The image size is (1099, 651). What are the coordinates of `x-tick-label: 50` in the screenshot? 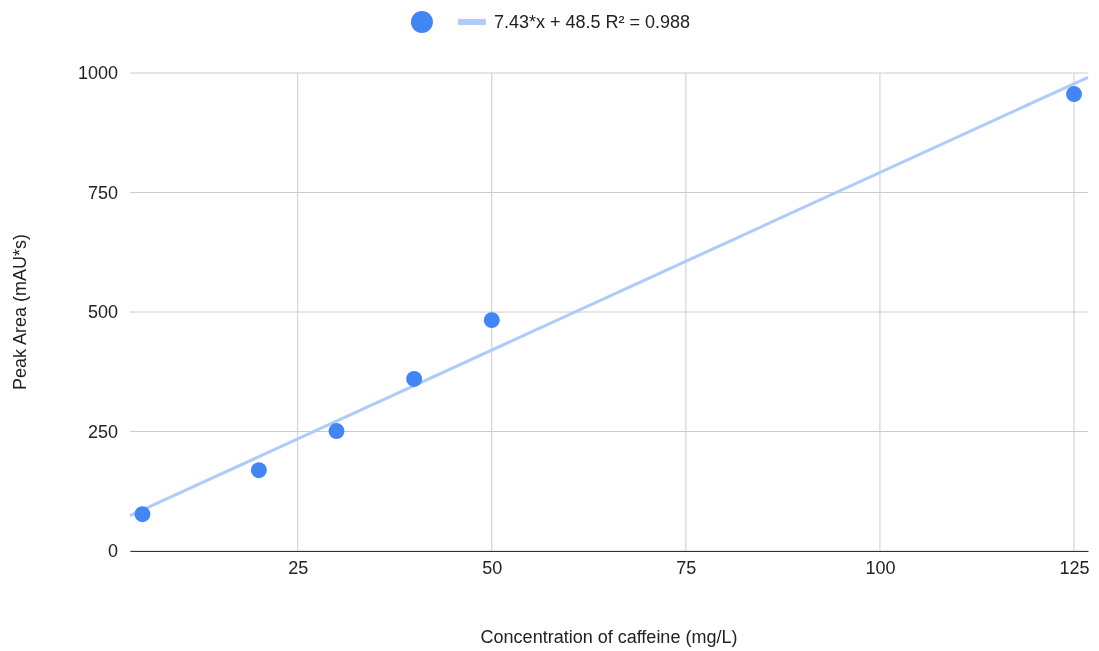 It's located at (492, 567).